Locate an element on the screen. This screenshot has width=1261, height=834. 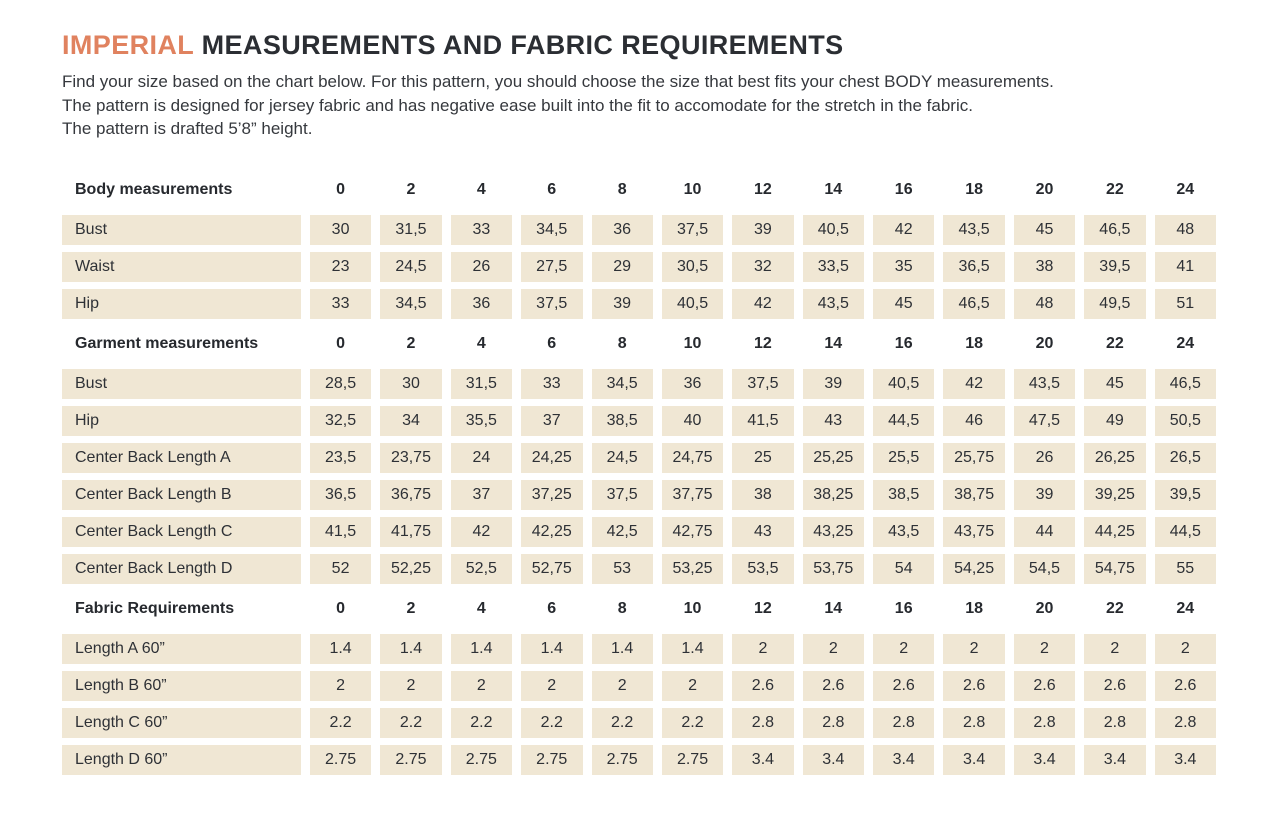
measurement-cell: 23,75 is located at coordinates (411, 457).